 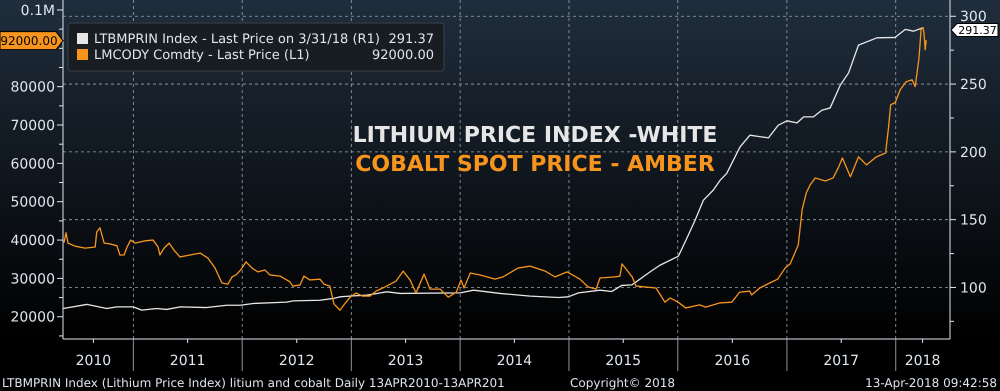 What do you see at coordinates (841, 361) in the screenshot?
I see `x-tick-label: 2017` at bounding box center [841, 361].